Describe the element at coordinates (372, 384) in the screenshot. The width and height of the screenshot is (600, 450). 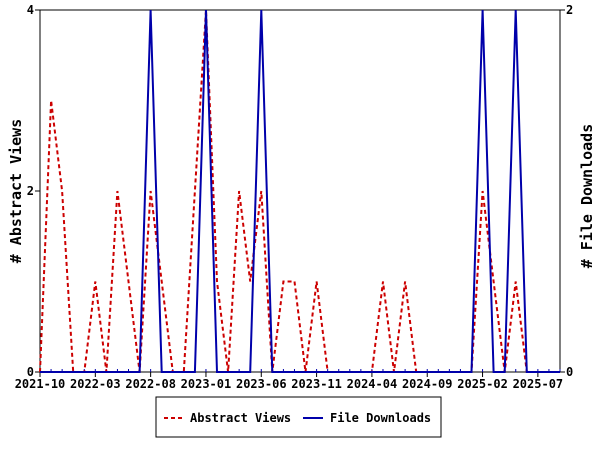
I see `x-tick-label: 2024-04` at that location.